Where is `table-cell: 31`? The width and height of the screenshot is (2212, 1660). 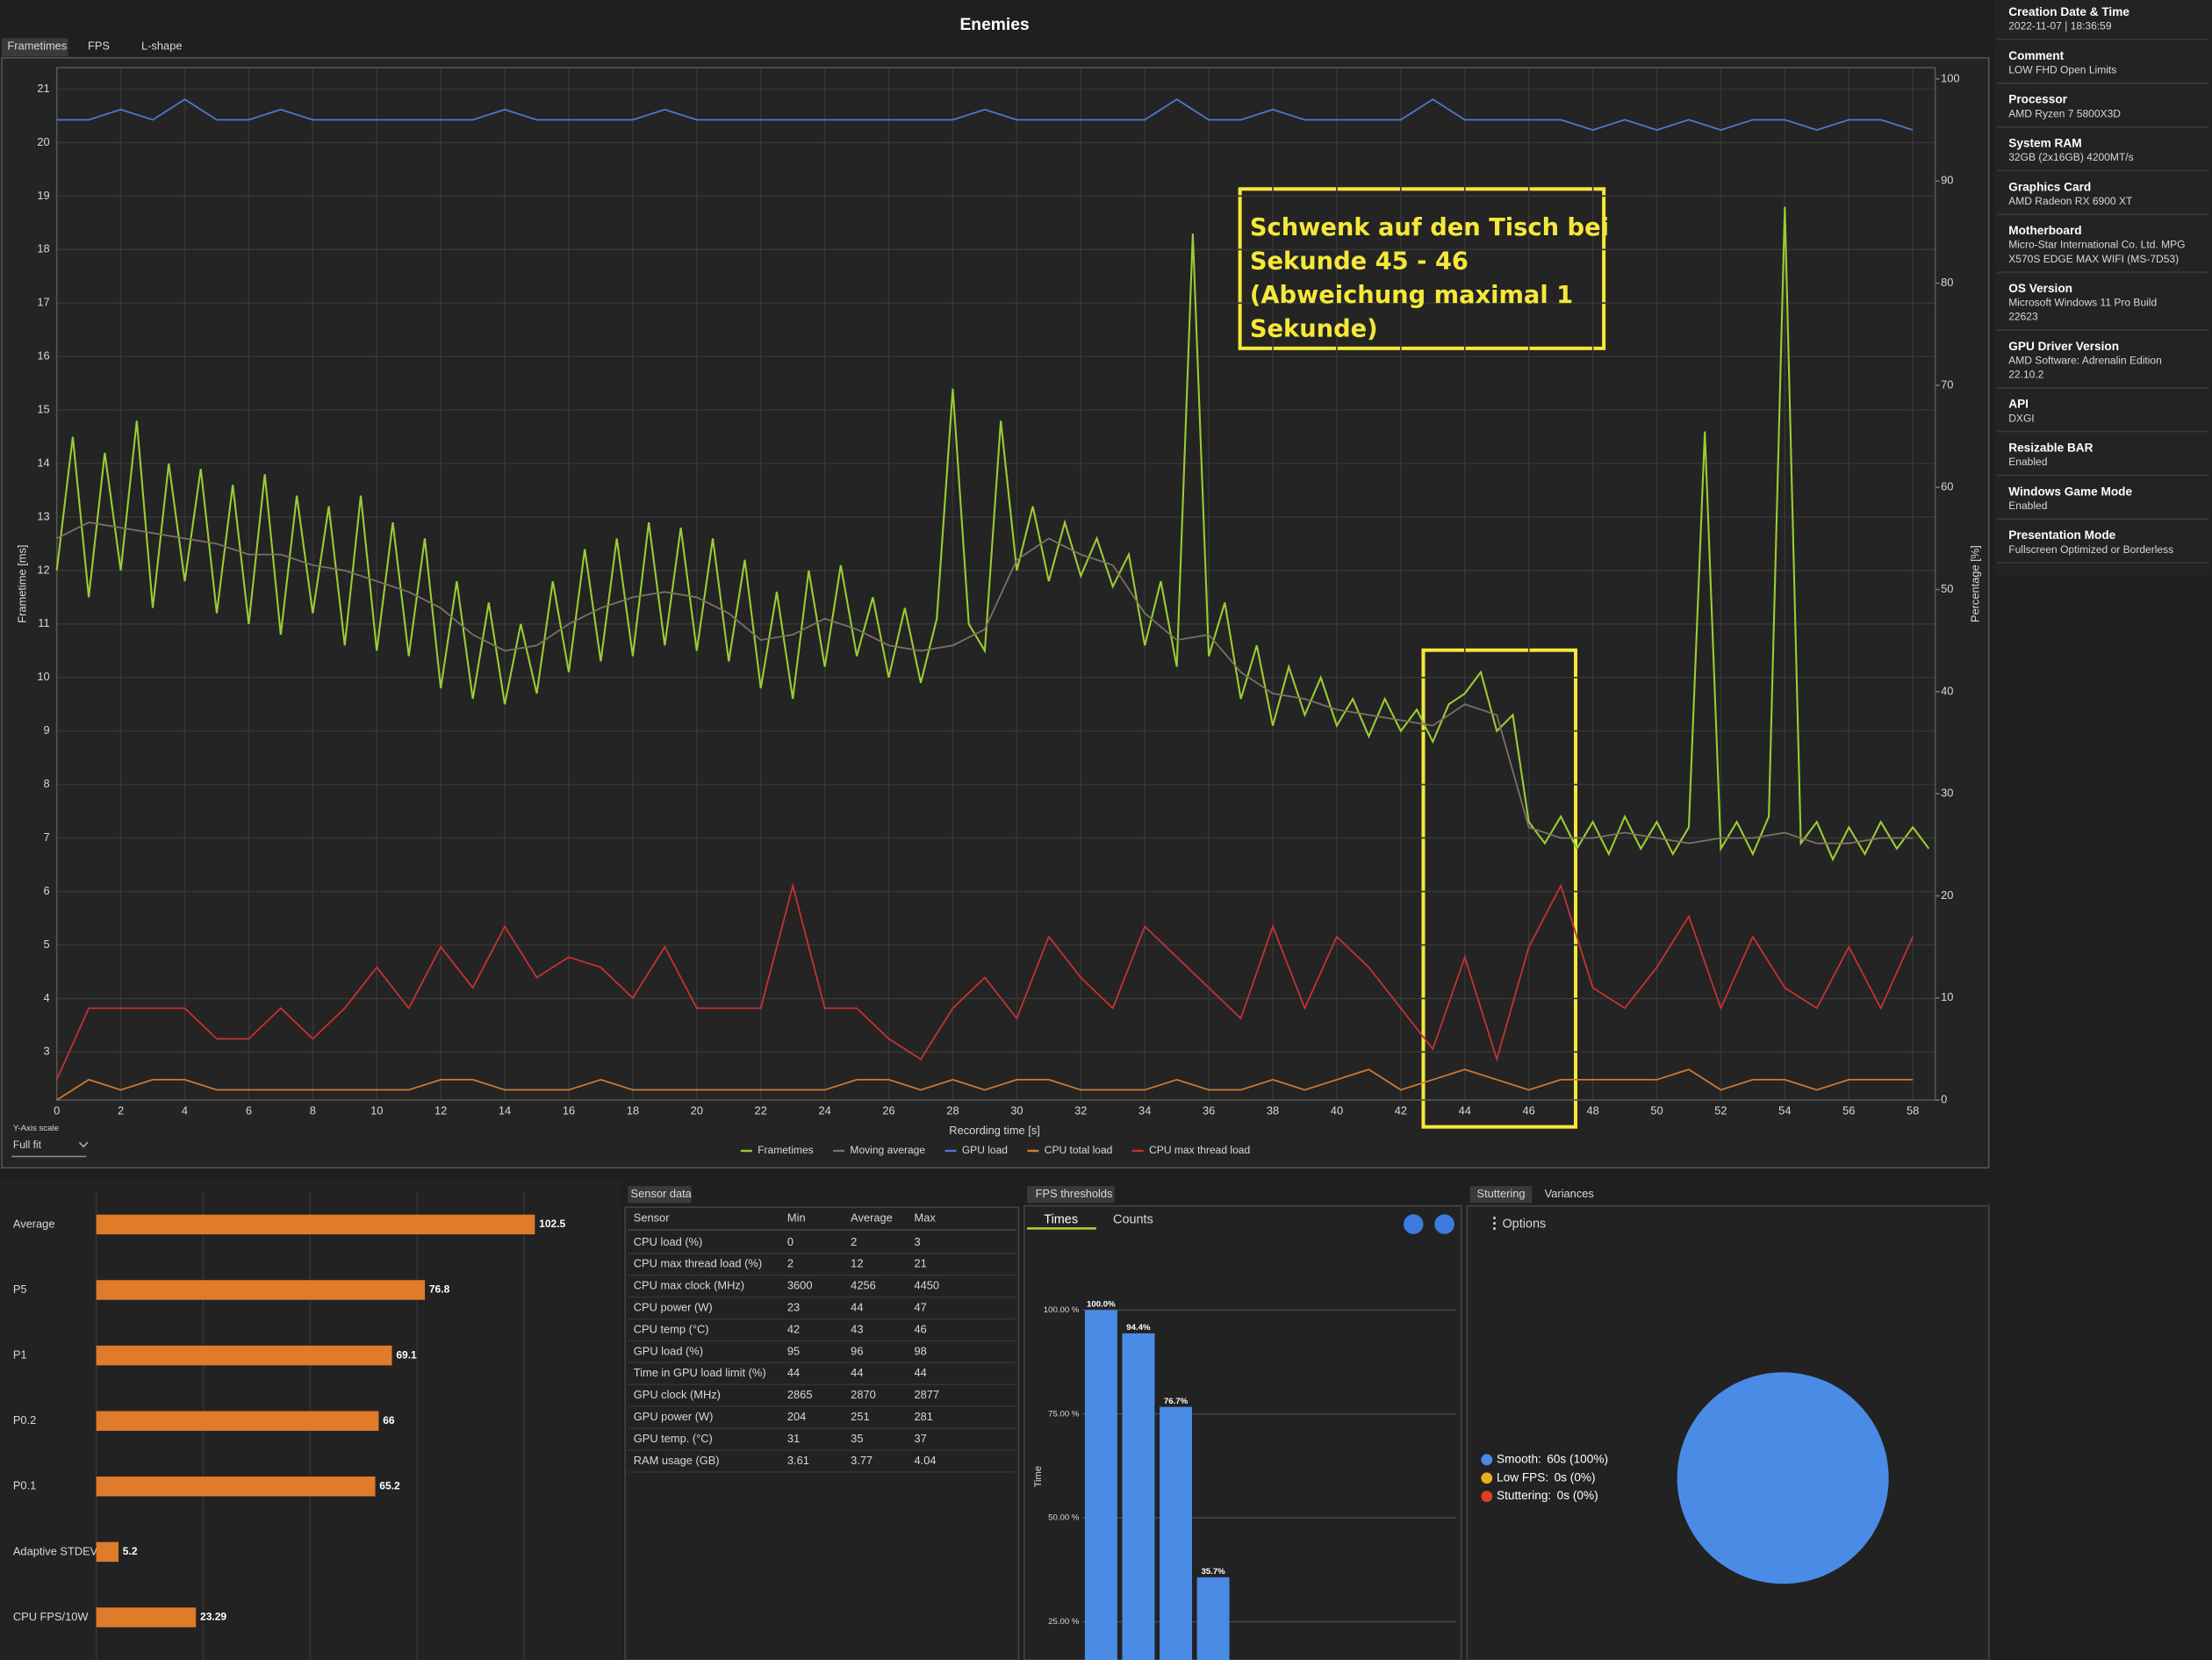 table-cell: 31 is located at coordinates (793, 1438).